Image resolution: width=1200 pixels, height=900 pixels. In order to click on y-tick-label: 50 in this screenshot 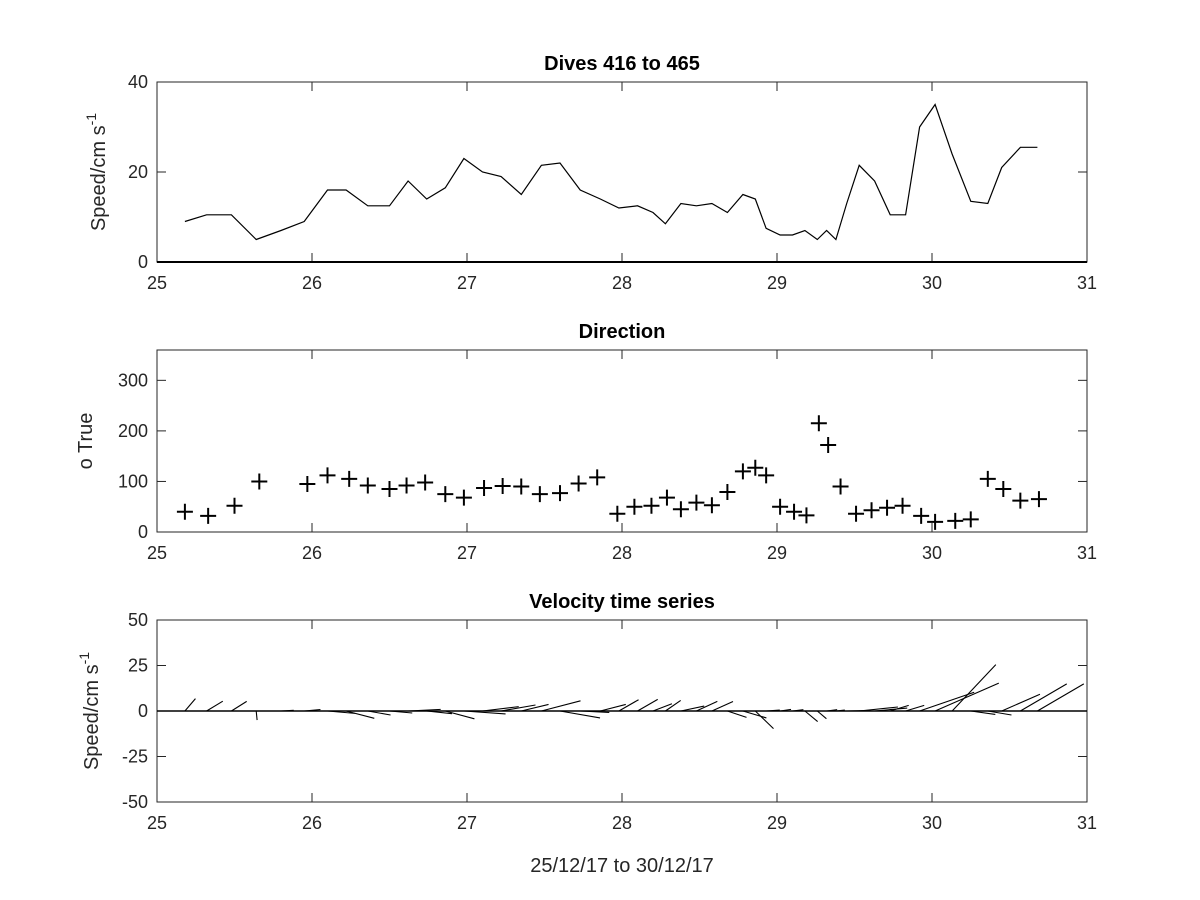, I will do `click(138, 620)`.